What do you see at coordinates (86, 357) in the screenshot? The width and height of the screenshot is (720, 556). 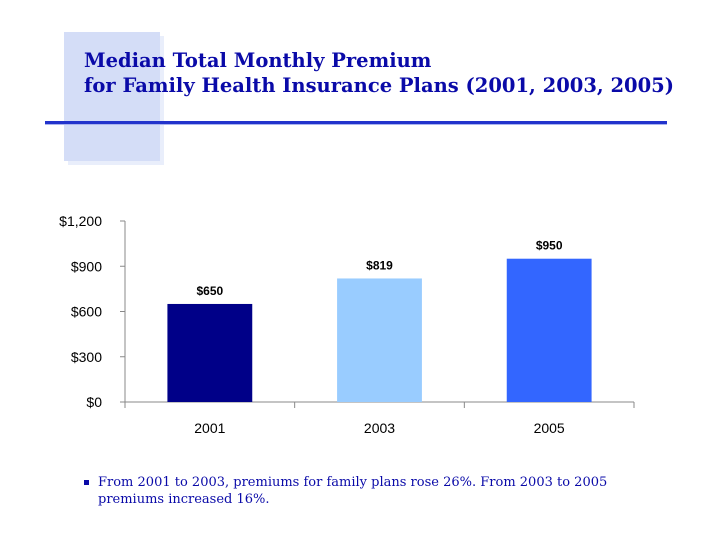 I see `y-tick-label: $300` at bounding box center [86, 357].